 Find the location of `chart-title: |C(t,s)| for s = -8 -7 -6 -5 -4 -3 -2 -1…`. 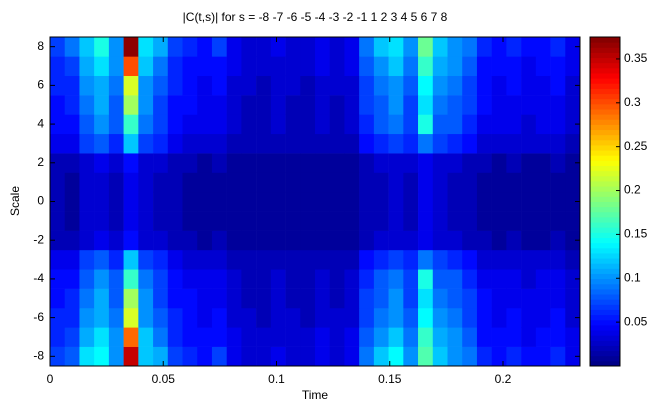

chart-title: |C(t,s)| for s = -8 -7 -6 -5 -4 -3 -2 -1… is located at coordinates (315, 17).